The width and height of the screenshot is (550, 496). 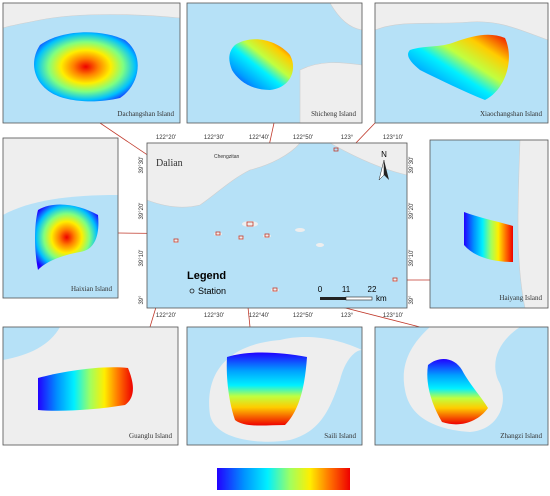 I want to click on panel-haiyang: Haiyang Island, so click(x=489, y=224).